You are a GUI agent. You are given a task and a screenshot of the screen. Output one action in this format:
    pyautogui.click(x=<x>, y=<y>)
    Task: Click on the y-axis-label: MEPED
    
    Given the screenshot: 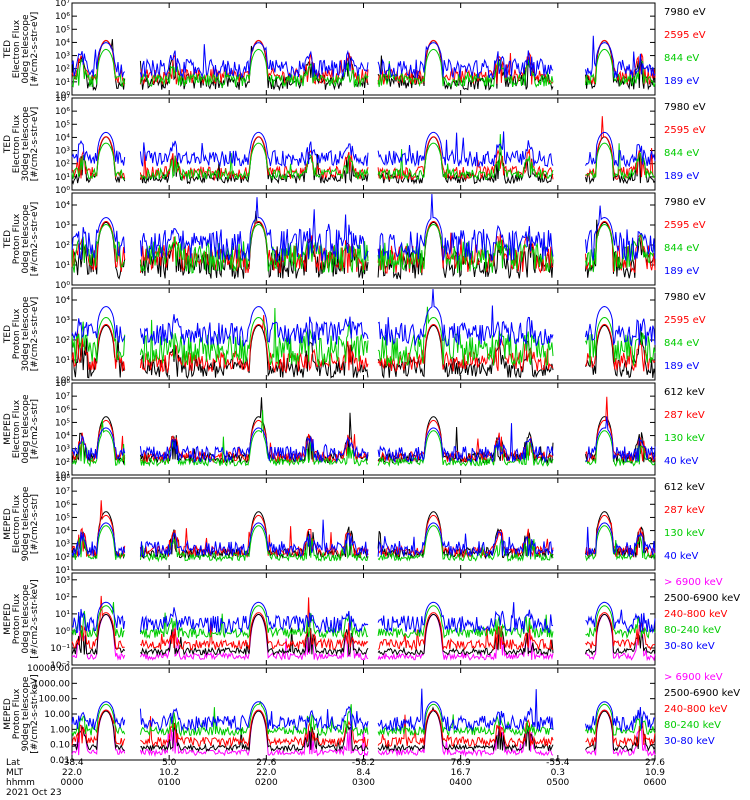 What is the action you would take?
    pyautogui.click(x=8, y=524)
    